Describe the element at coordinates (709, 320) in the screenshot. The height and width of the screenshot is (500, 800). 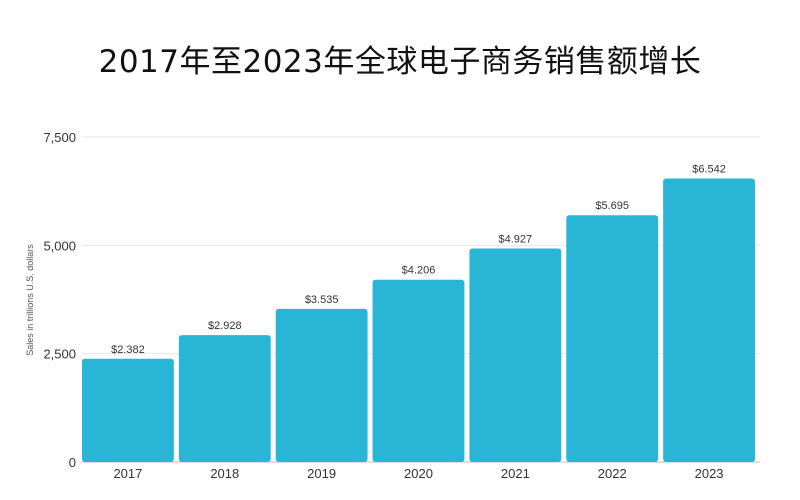
I see `bar-2023` at that location.